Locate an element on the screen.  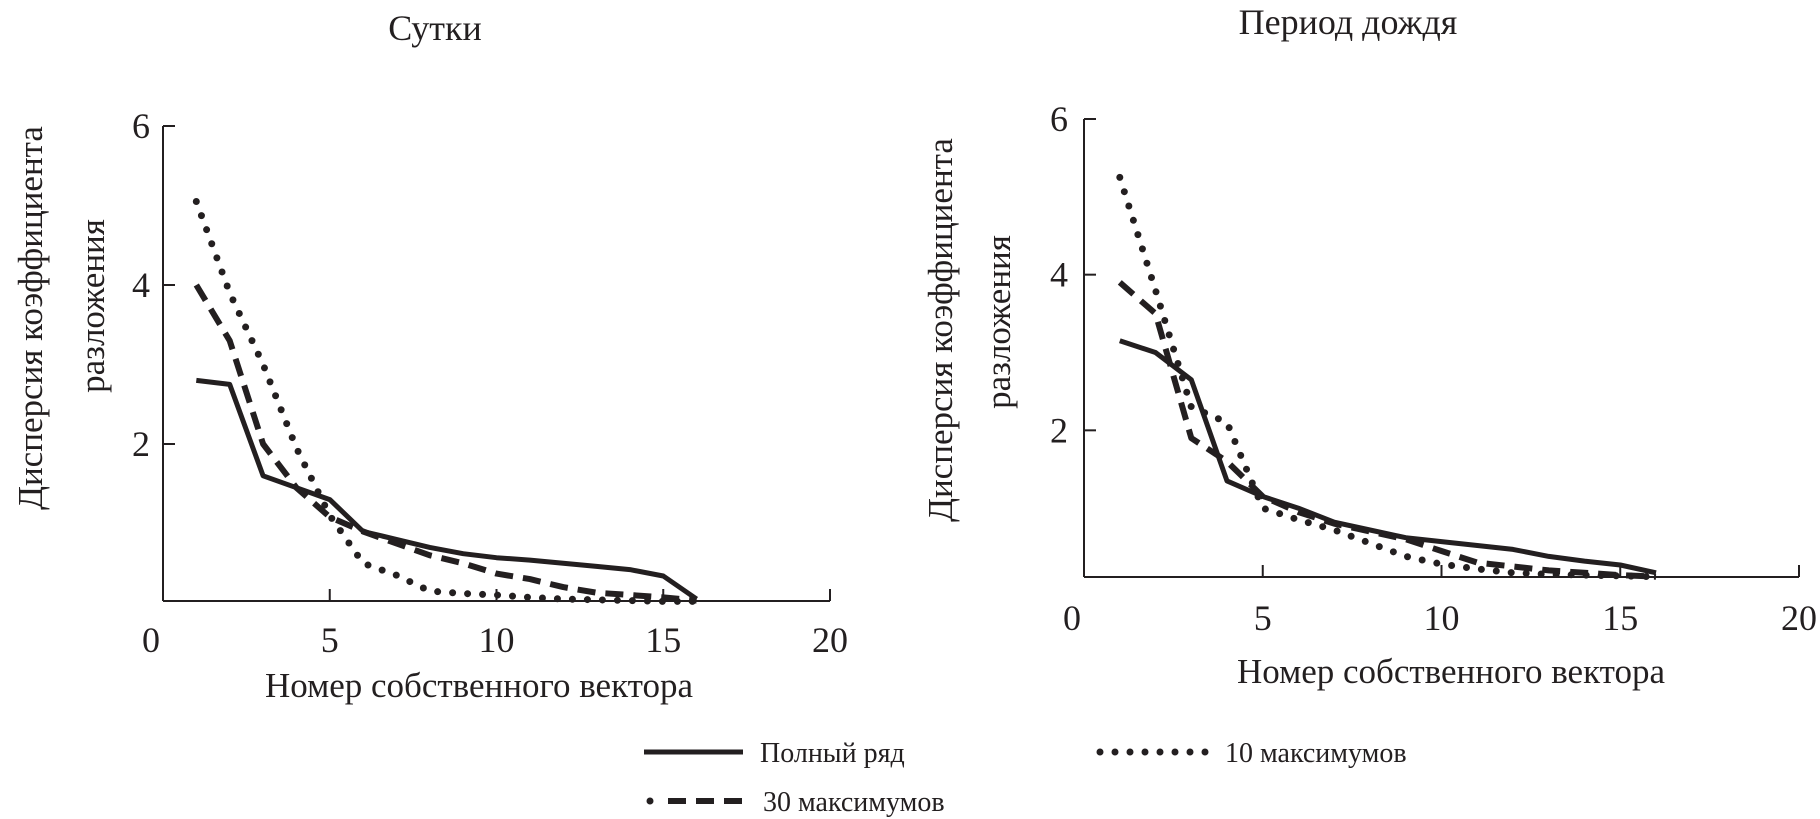
legend-swatch-dot is located at coordinates (650, 801).